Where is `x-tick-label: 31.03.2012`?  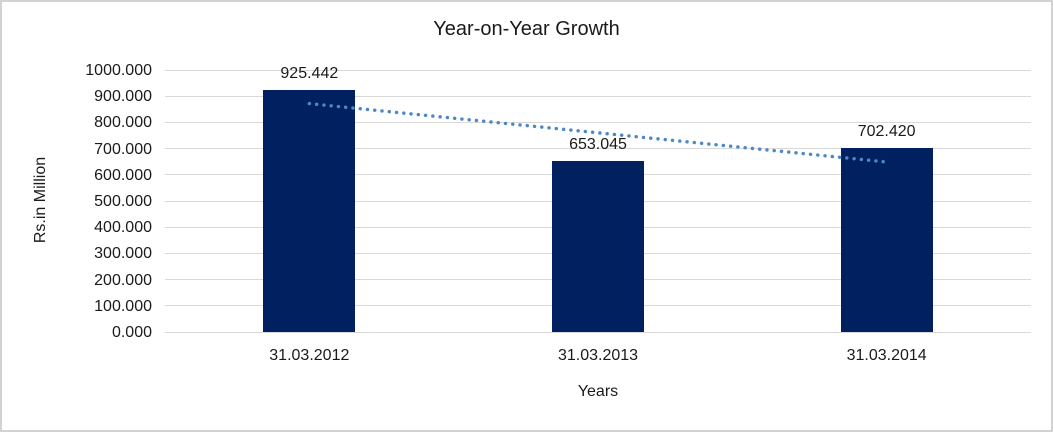
x-tick-label: 31.03.2012 is located at coordinates (309, 355).